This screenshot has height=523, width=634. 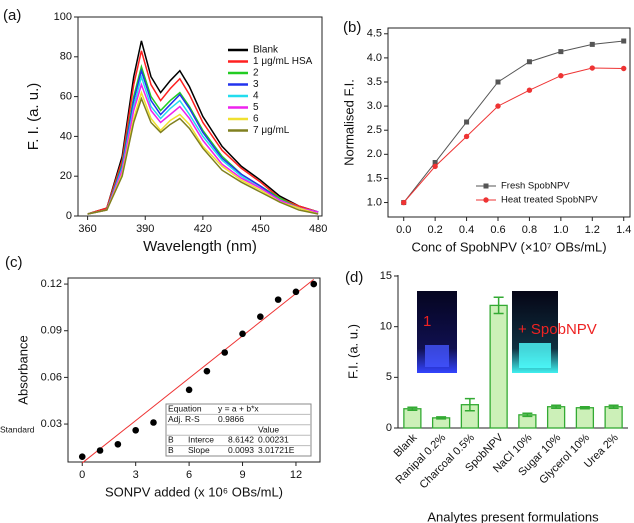 I want to click on table-cell: Slope, so click(x=199, y=450).